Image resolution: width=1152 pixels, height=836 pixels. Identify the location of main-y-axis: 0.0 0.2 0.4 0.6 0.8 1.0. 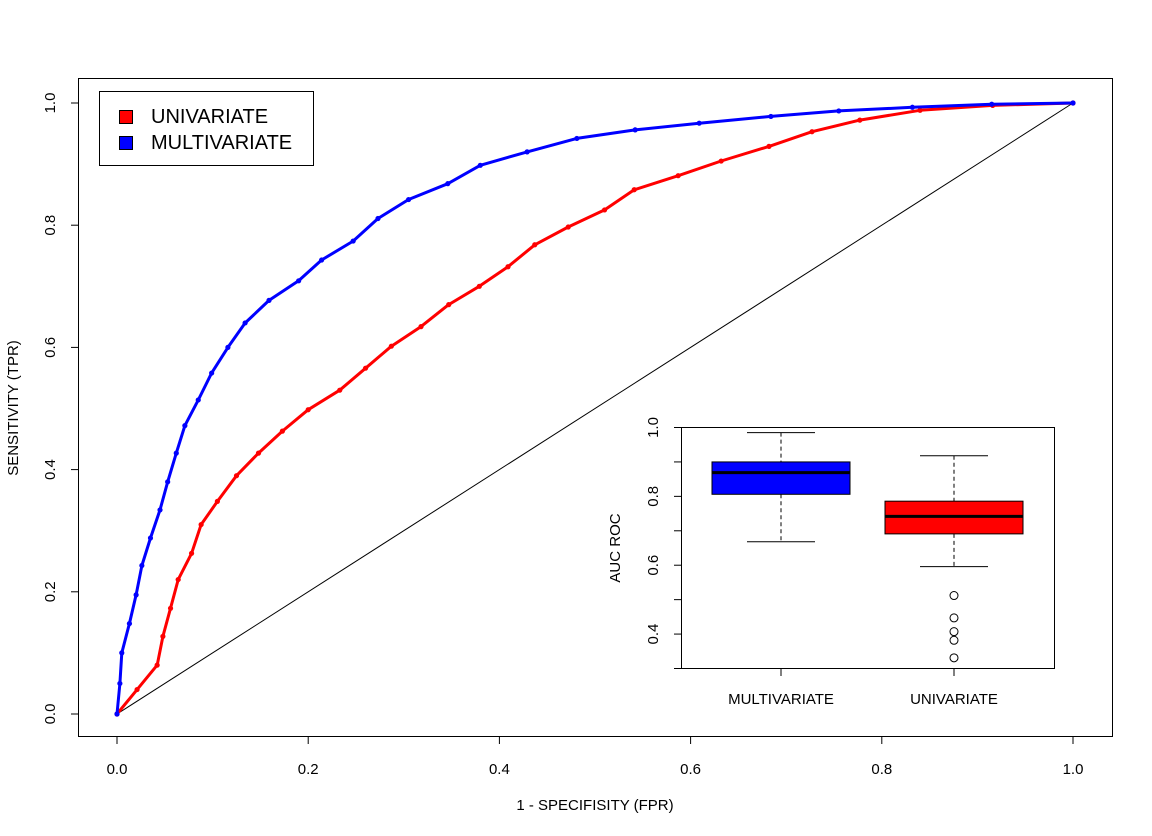
(60, 409).